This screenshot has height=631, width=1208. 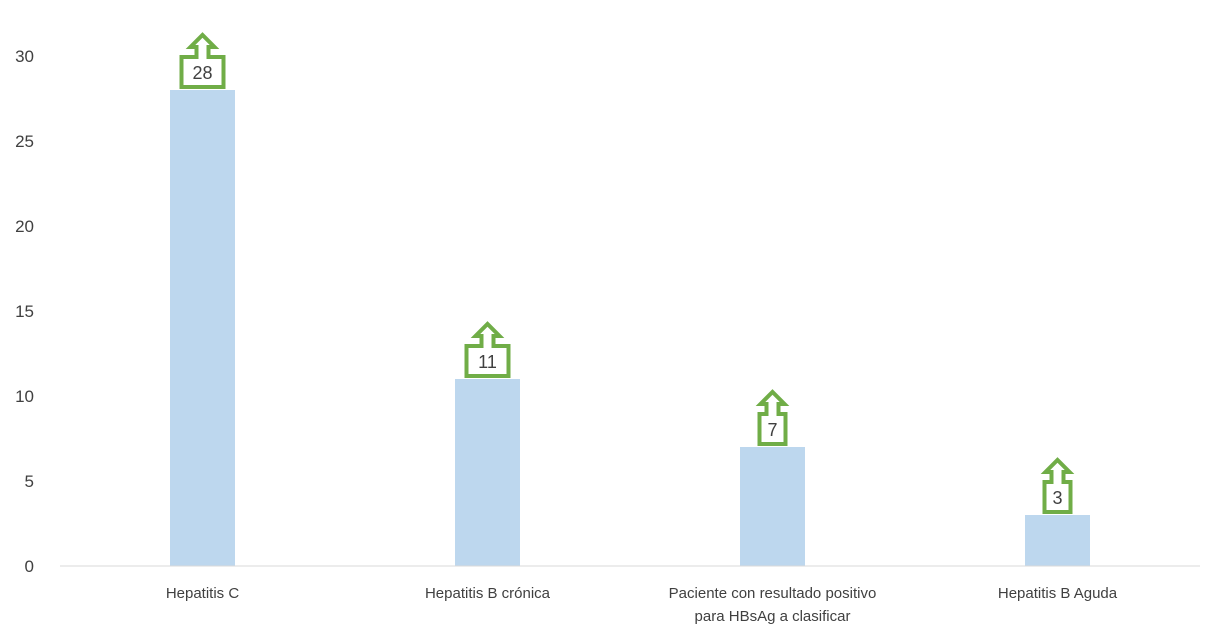 I want to click on y-axis-tick-labels: 0 5 10 15 20 25 30, so click(x=24, y=311).